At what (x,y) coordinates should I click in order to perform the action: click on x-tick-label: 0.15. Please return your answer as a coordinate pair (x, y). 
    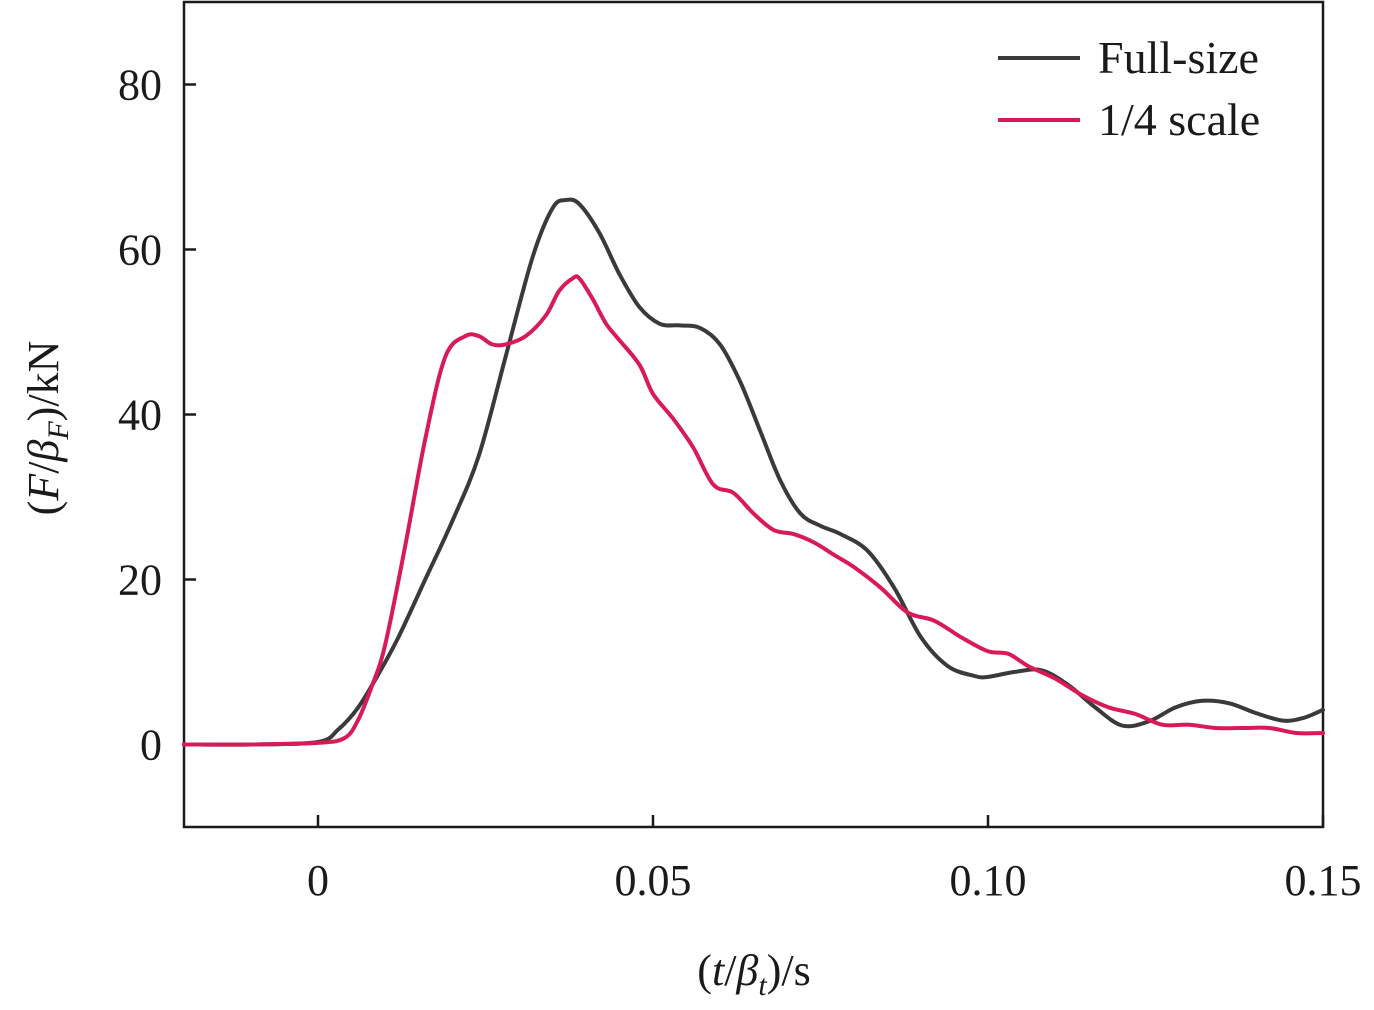
    Looking at the image, I should click on (1323, 880).